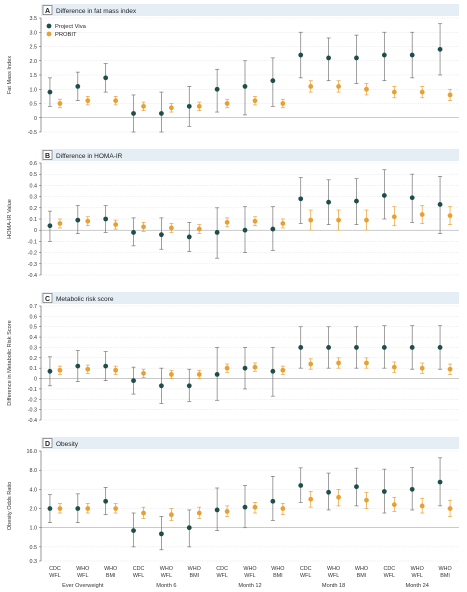 Image resolution: width=467 pixels, height=592 pixels. Describe the element at coordinates (49, 26) in the screenshot. I see `legend-marker` at that location.